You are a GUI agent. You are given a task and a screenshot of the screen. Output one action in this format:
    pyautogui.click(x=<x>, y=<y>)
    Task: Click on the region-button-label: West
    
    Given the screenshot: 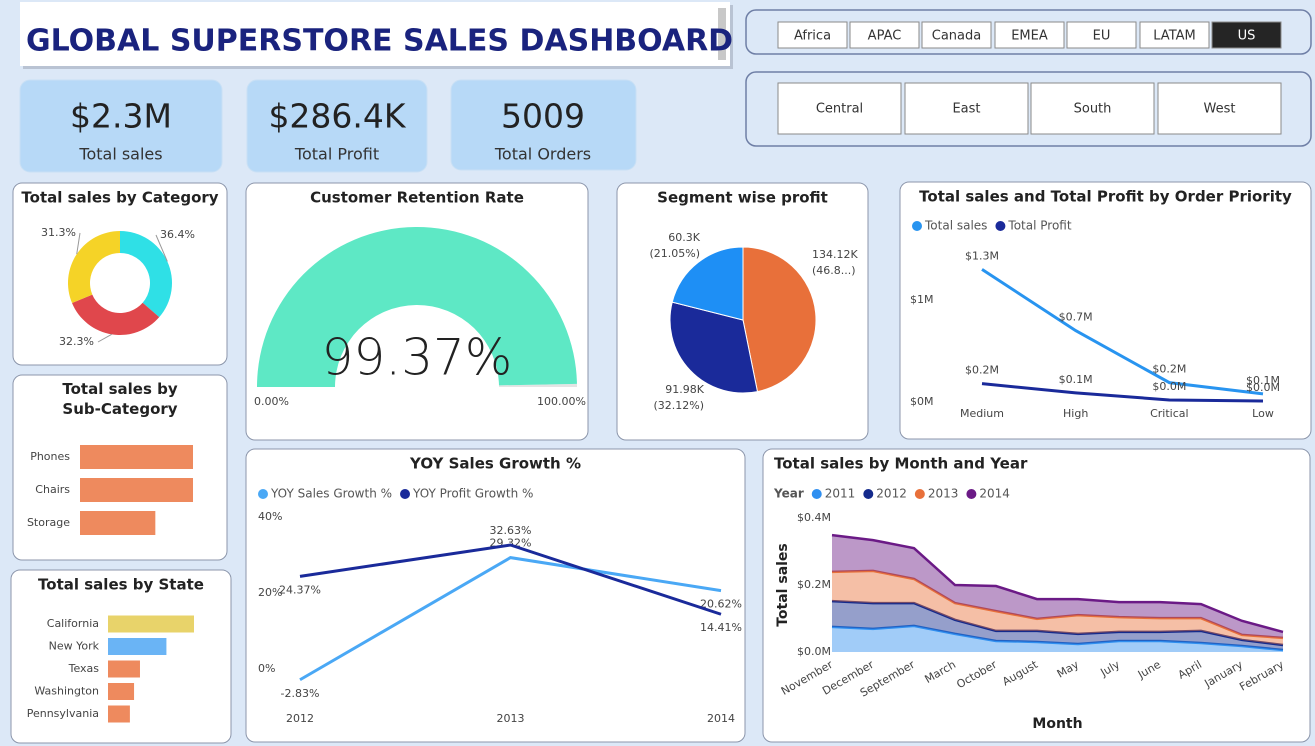 What is the action you would take?
    pyautogui.click(x=1220, y=109)
    